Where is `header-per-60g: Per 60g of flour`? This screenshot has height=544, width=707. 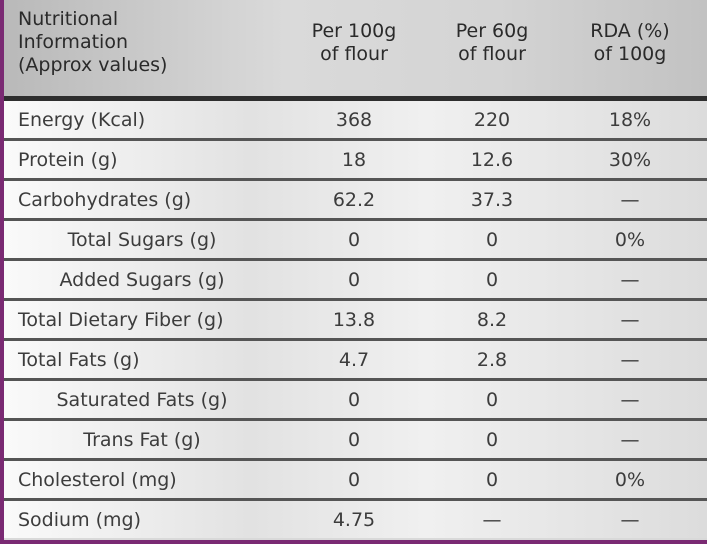 header-per-60g: Per 60g of flour is located at coordinates (492, 43).